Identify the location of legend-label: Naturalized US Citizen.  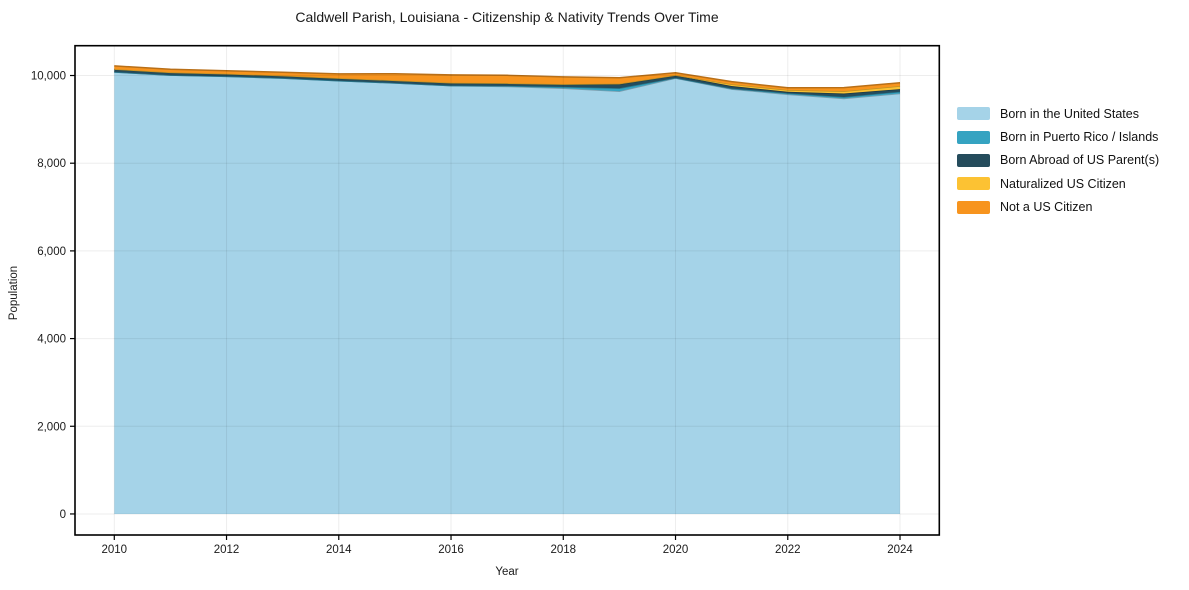
(1063, 183).